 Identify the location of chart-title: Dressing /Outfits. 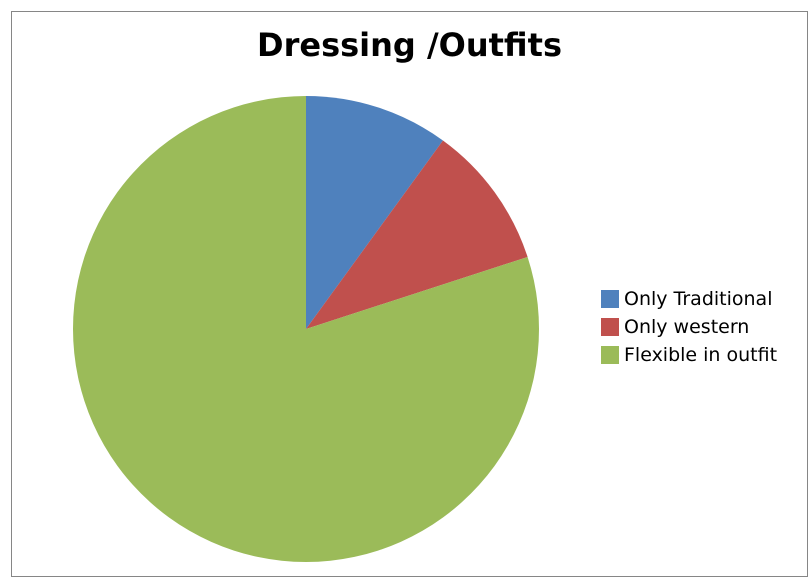
(409, 45).